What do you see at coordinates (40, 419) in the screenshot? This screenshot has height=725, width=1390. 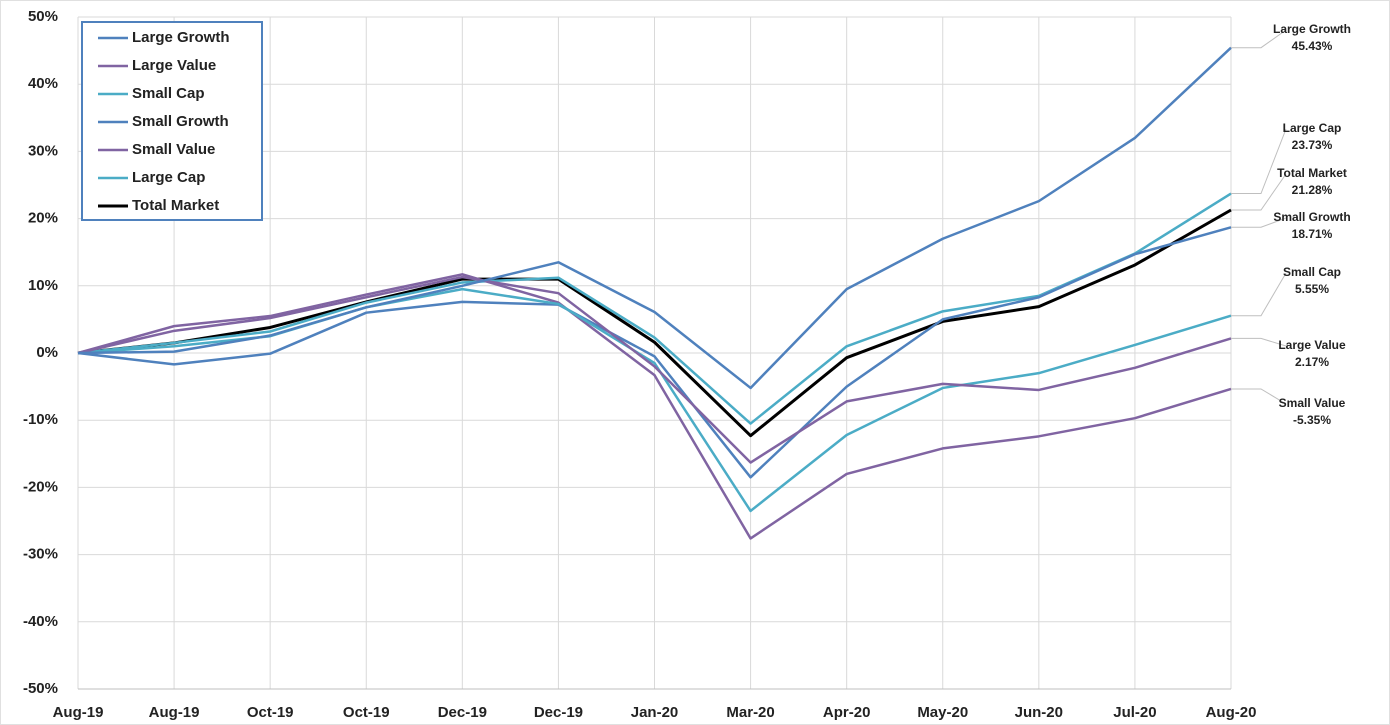 I see `y-tick-label: -10%` at bounding box center [40, 419].